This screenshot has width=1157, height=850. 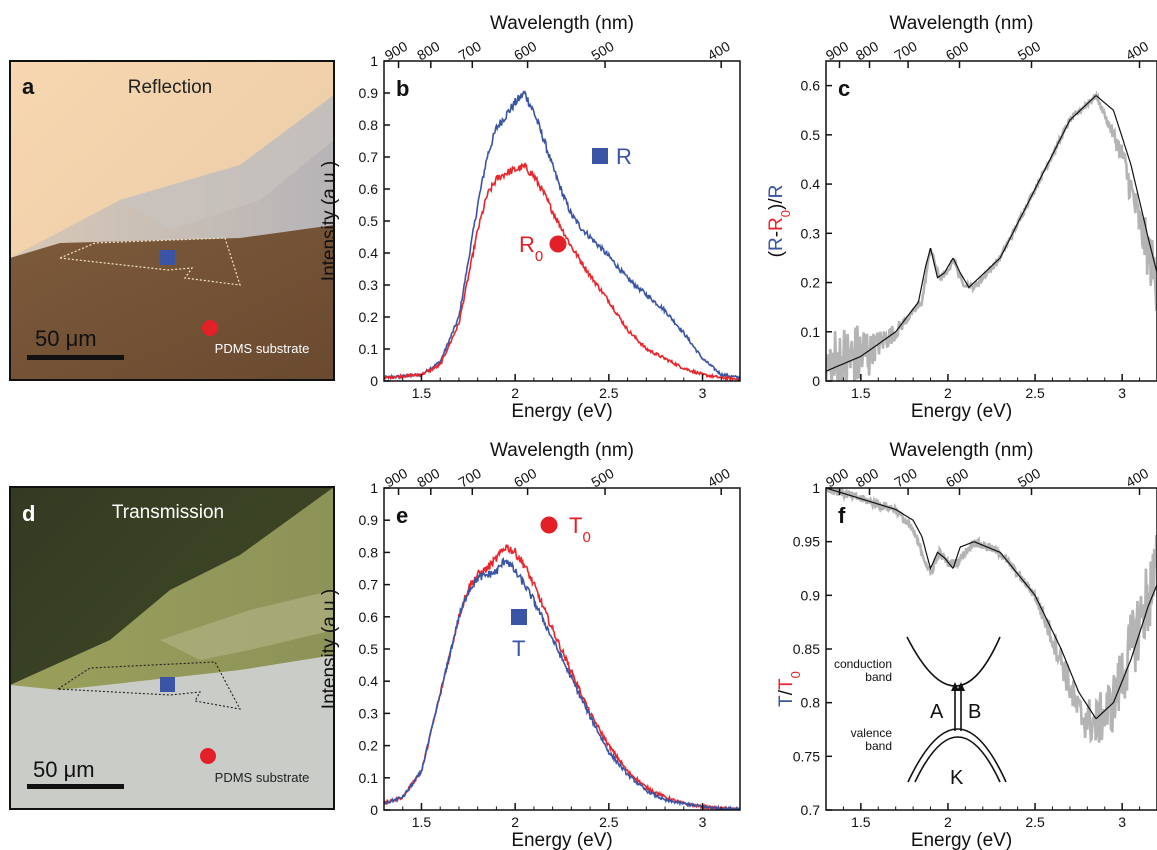 I want to click on image-panel-d: d Transmission PDMS substrate 50 μm, so click(x=172, y=648).